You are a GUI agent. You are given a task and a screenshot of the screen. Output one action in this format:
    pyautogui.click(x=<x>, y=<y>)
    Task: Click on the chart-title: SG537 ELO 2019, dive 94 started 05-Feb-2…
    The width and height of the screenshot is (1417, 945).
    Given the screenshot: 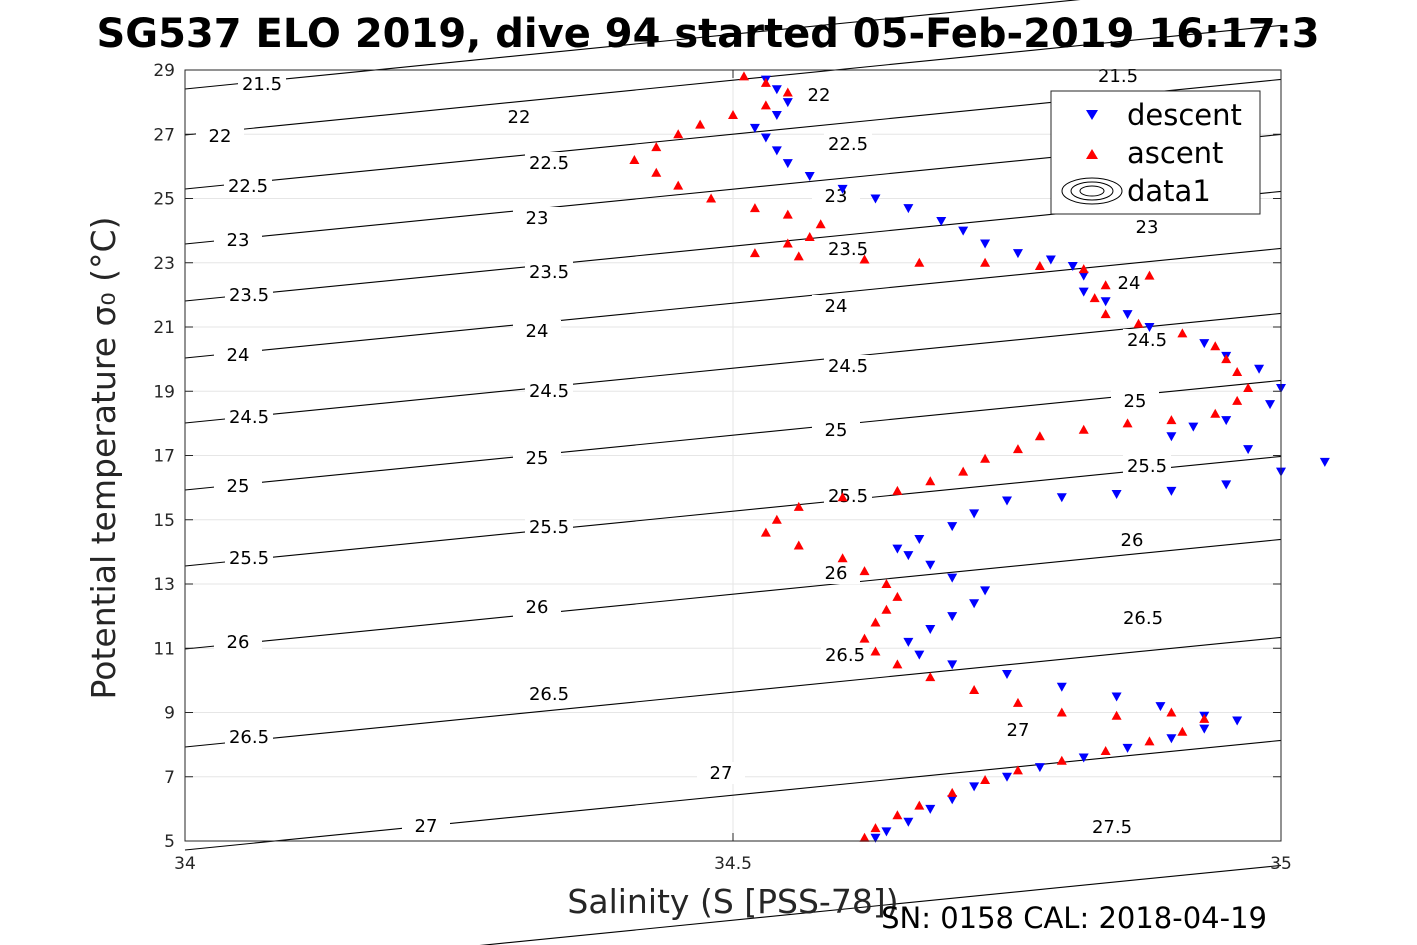 What is the action you would take?
    pyautogui.click(x=707, y=34)
    